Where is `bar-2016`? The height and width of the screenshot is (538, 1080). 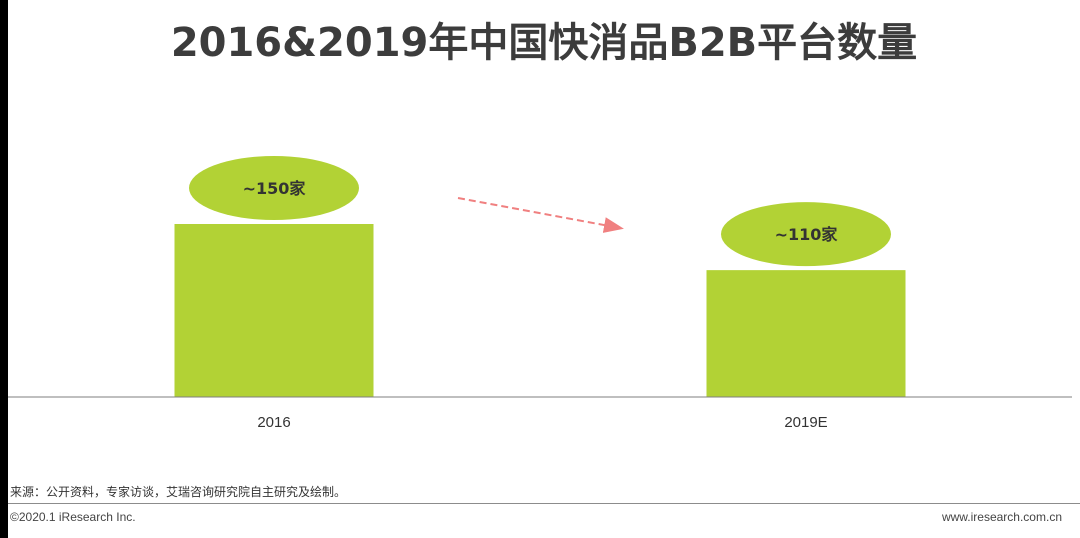
bar-2016 is located at coordinates (274, 310).